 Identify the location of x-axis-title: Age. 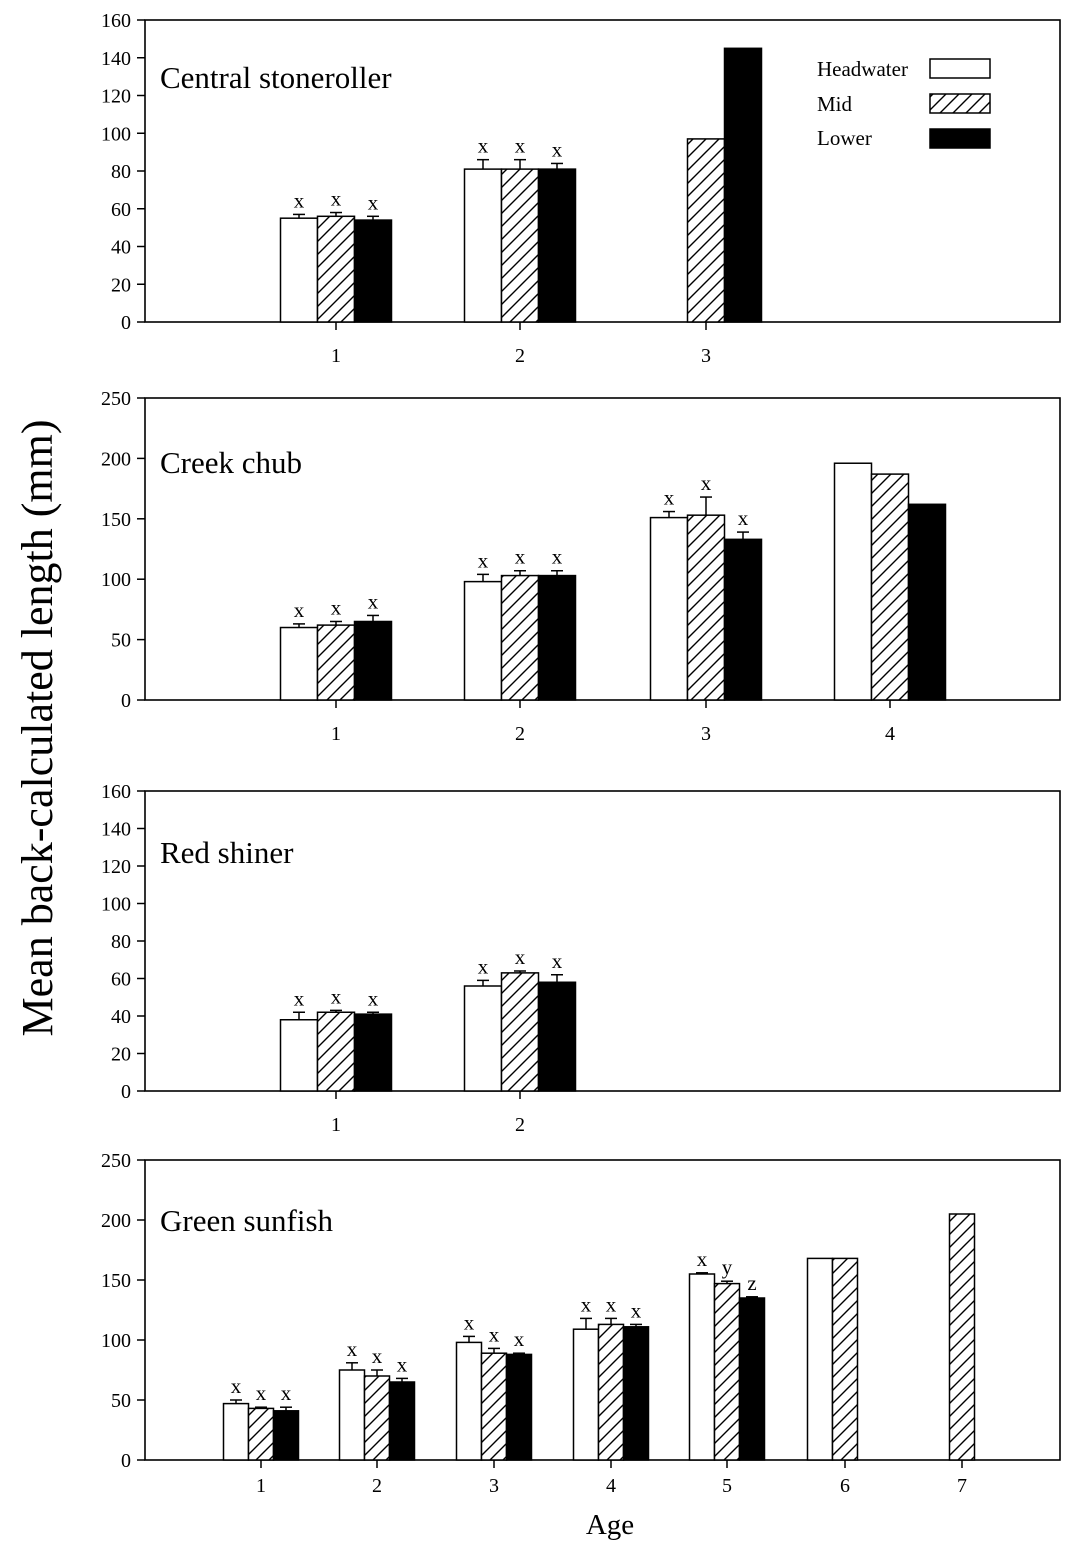
(610, 1525).